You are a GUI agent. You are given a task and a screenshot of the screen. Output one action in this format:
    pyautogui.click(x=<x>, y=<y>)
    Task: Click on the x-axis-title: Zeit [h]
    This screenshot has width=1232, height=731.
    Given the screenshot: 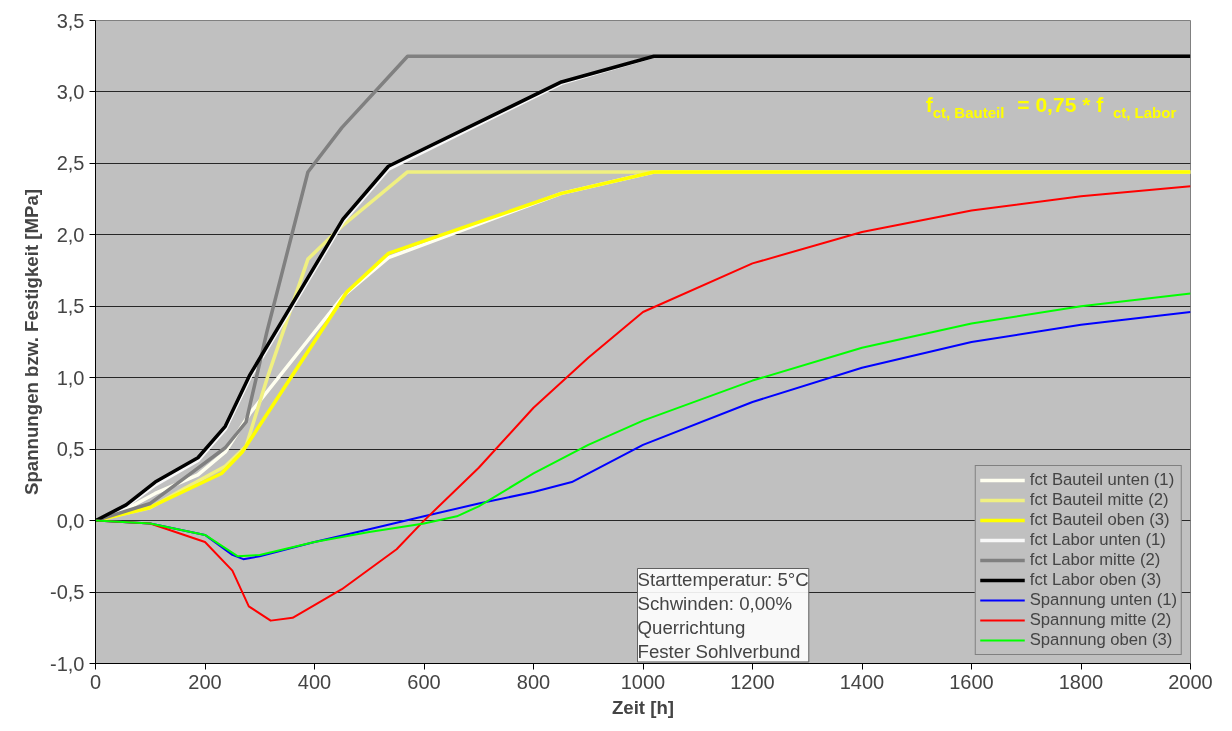 What is the action you would take?
    pyautogui.click(x=643, y=707)
    